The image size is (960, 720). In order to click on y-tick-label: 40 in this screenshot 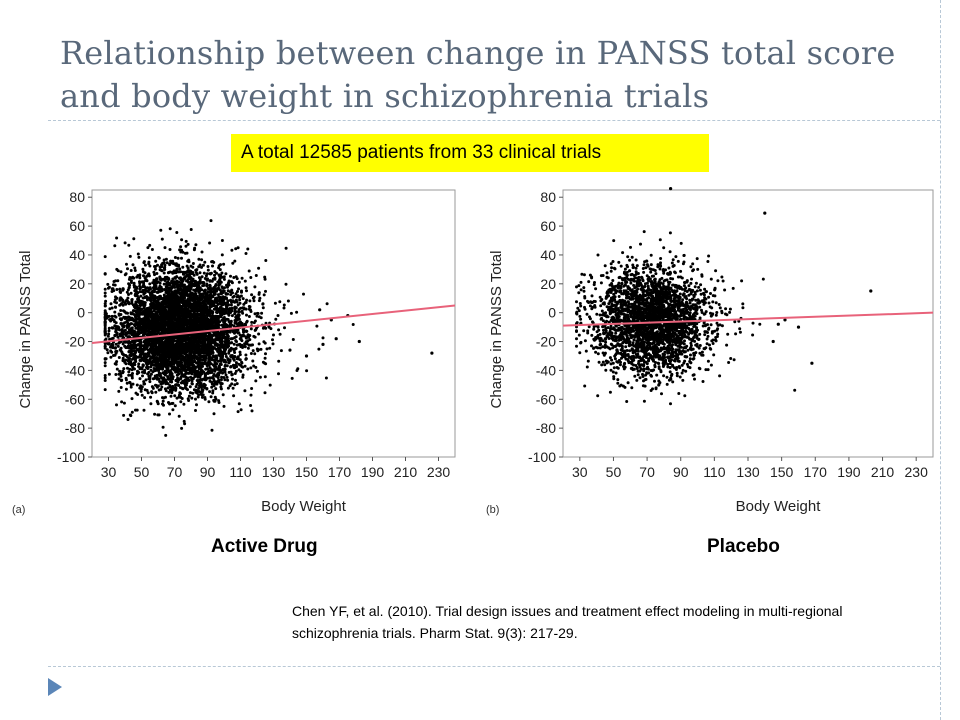, I will do `click(77, 255)`.